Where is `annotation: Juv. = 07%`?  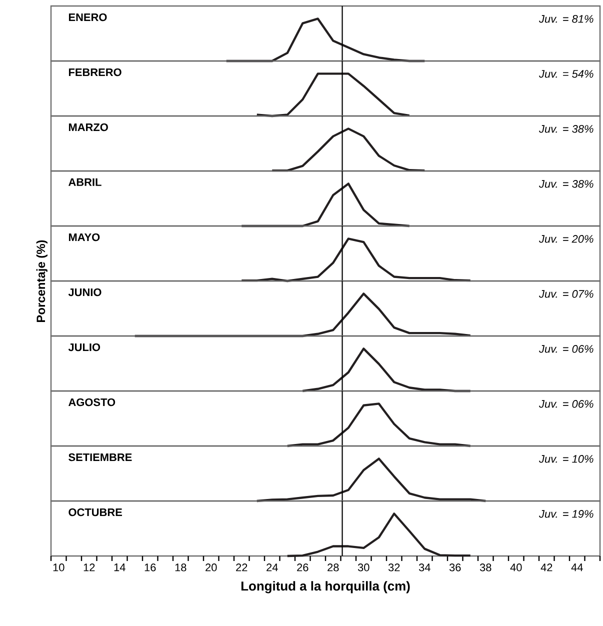 annotation: Juv. = 07% is located at coordinates (566, 294).